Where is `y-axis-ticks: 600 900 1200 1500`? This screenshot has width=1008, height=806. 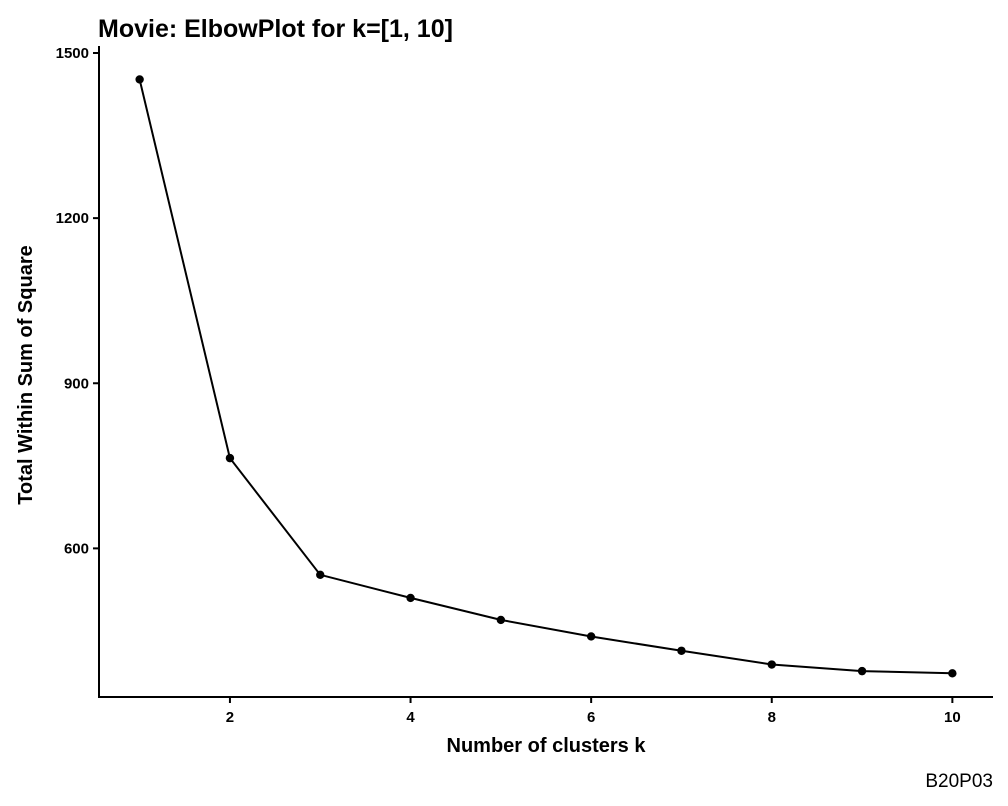 y-axis-ticks: 600 900 1200 1500 is located at coordinates (77, 301).